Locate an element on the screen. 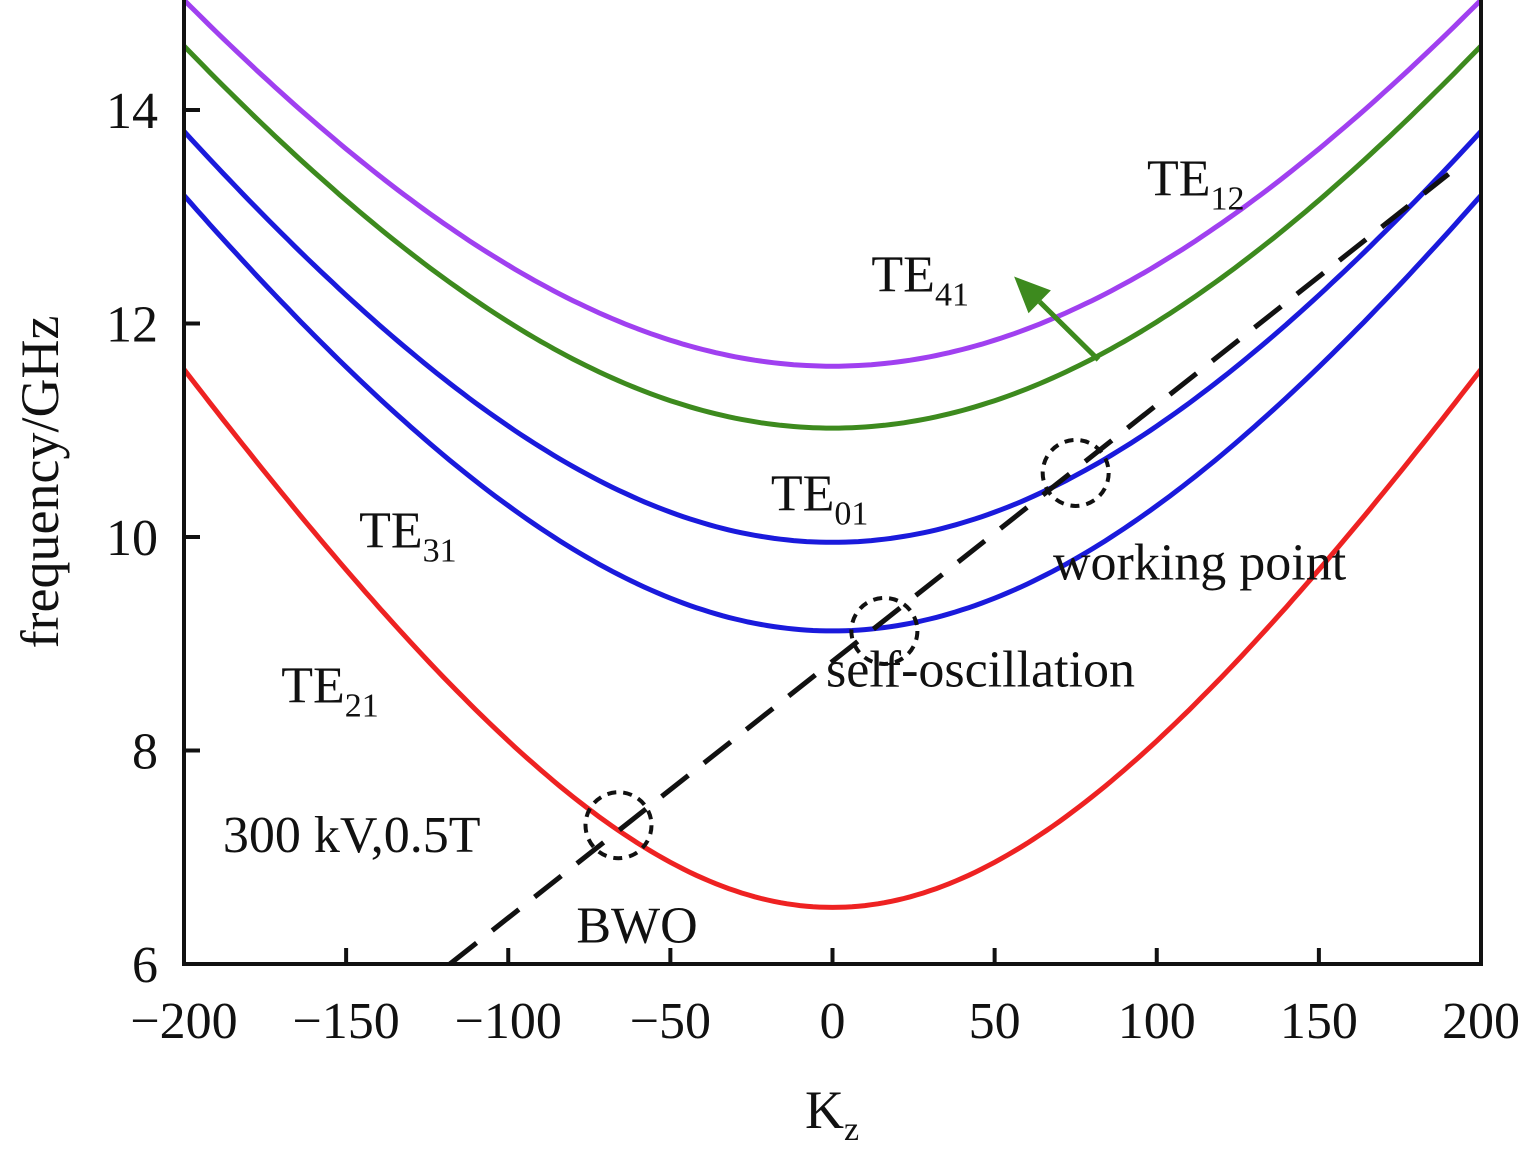 The height and width of the screenshot is (1156, 1535). y-tick-label: 14 is located at coordinates (132, 111).